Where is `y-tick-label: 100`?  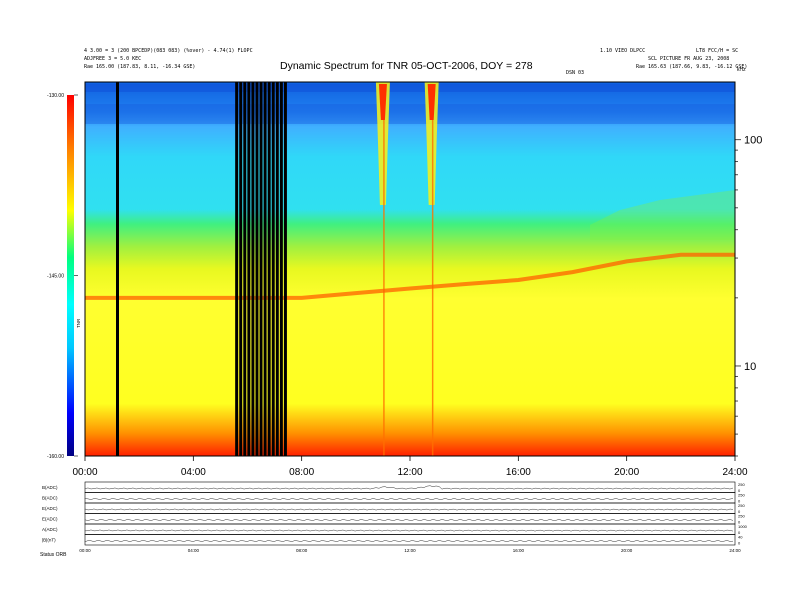 y-tick-label: 100 is located at coordinates (753, 141).